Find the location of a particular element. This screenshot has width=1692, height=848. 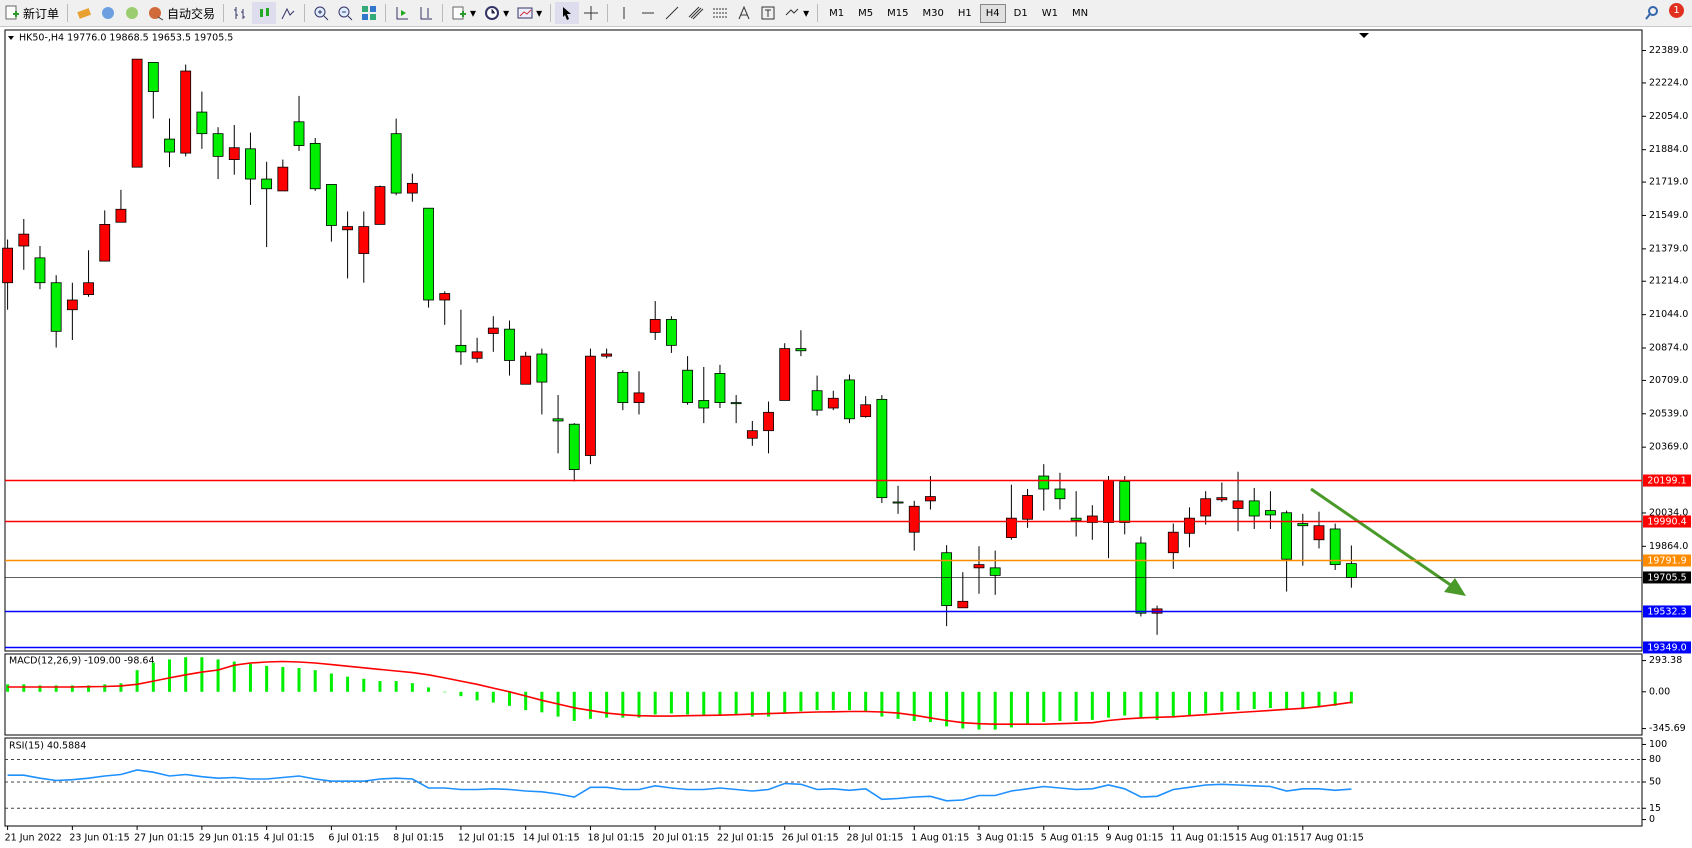

y-tick-label: 50 is located at coordinates (1655, 782).